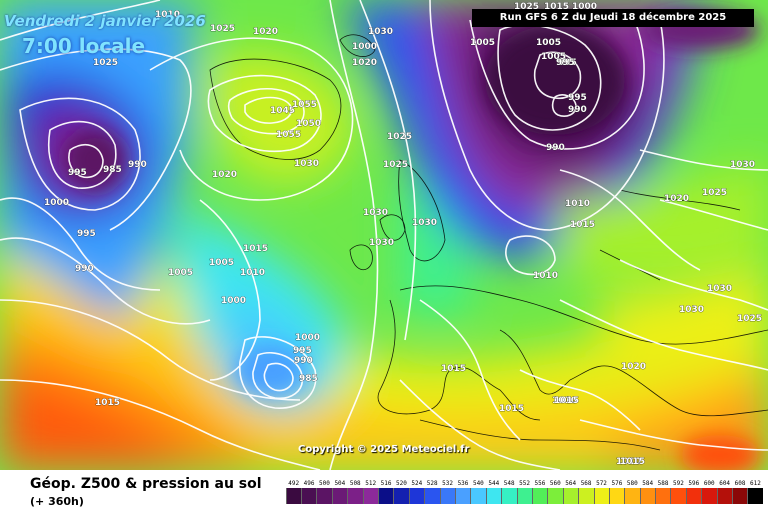 This screenshot has width=768, height=512. Describe the element at coordinates (355, 491) in the screenshot. I see `legend-item: 508` at that location.